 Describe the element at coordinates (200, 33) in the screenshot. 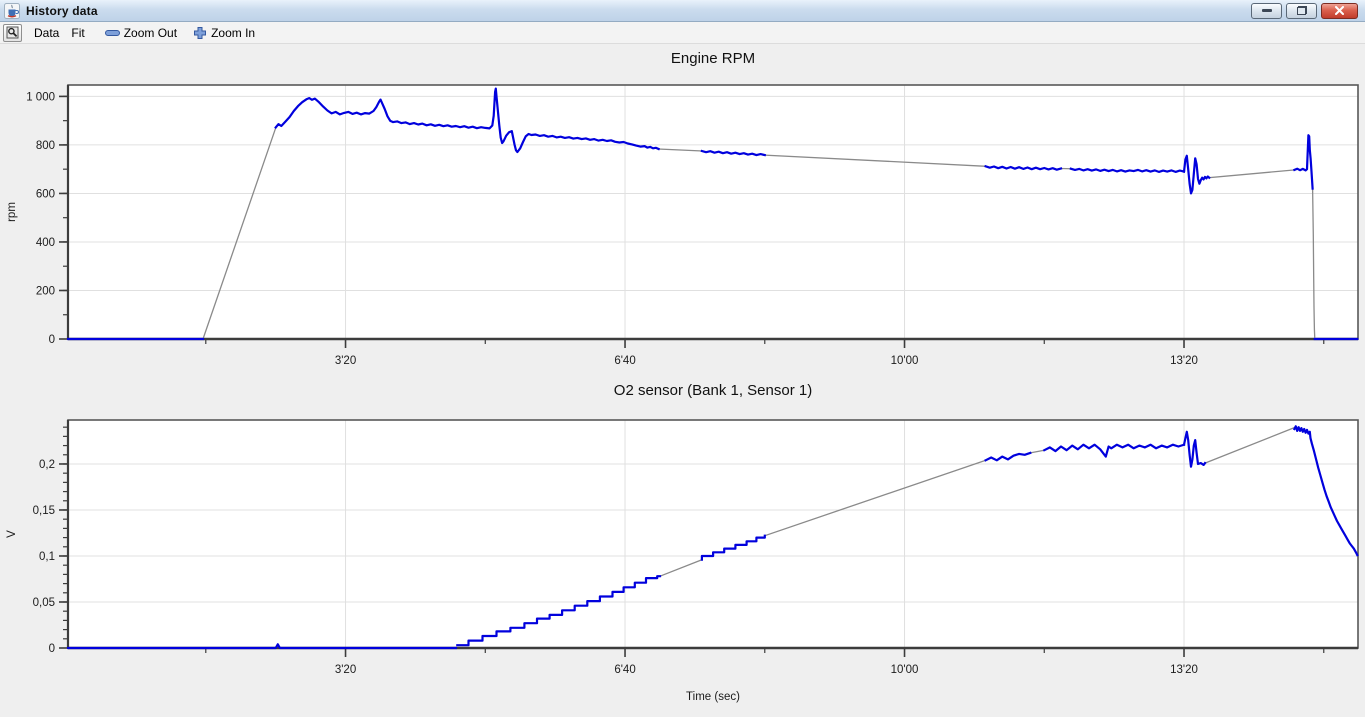

I see `plus-icon` at that location.